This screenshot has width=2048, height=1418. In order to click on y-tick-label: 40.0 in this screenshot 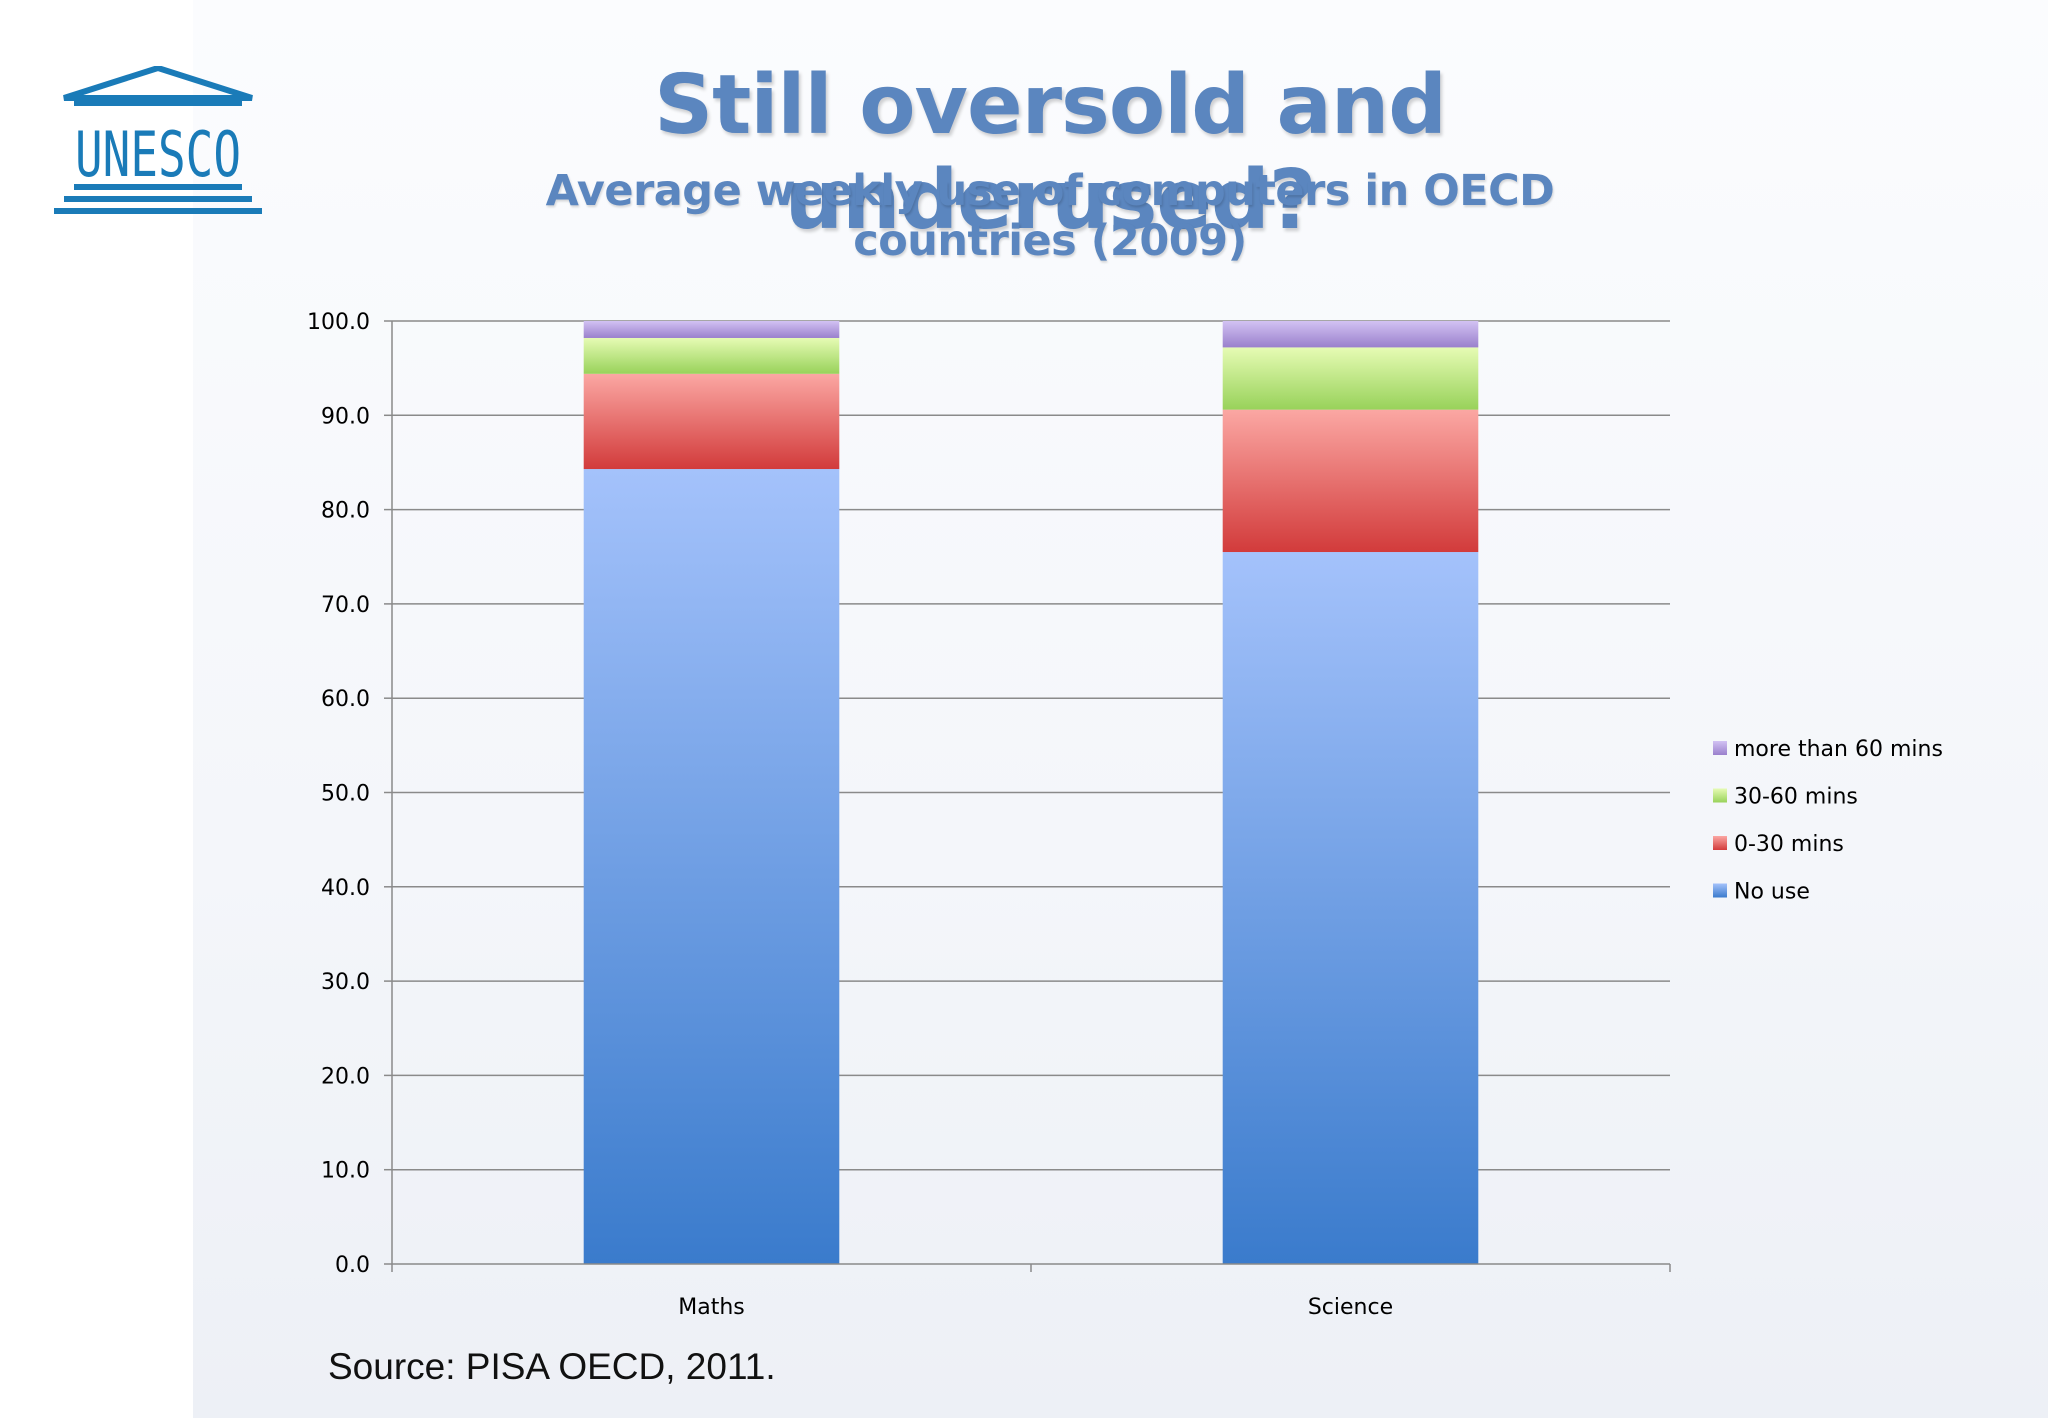, I will do `click(345, 888)`.